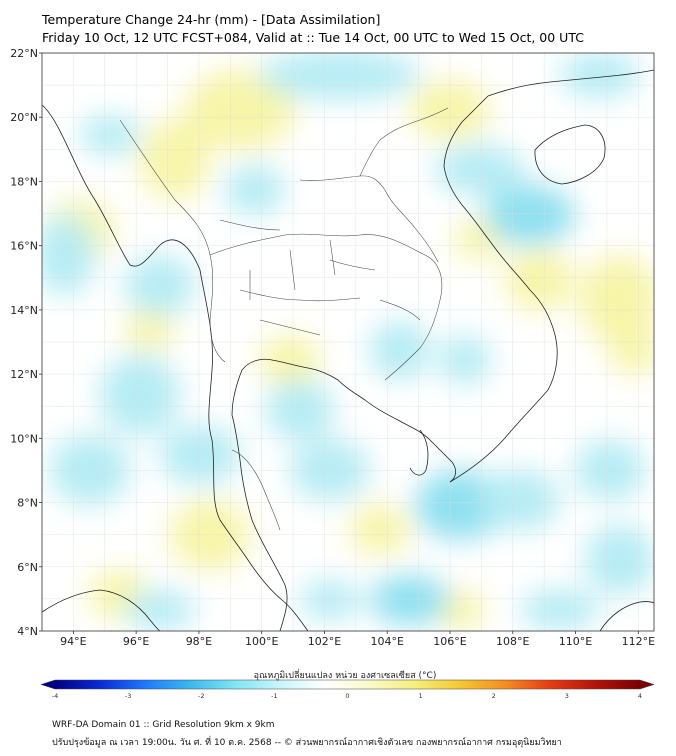 The width and height of the screenshot is (676, 756). What do you see at coordinates (73, 641) in the screenshot?
I see `lon-tick-label: 94°E` at bounding box center [73, 641].